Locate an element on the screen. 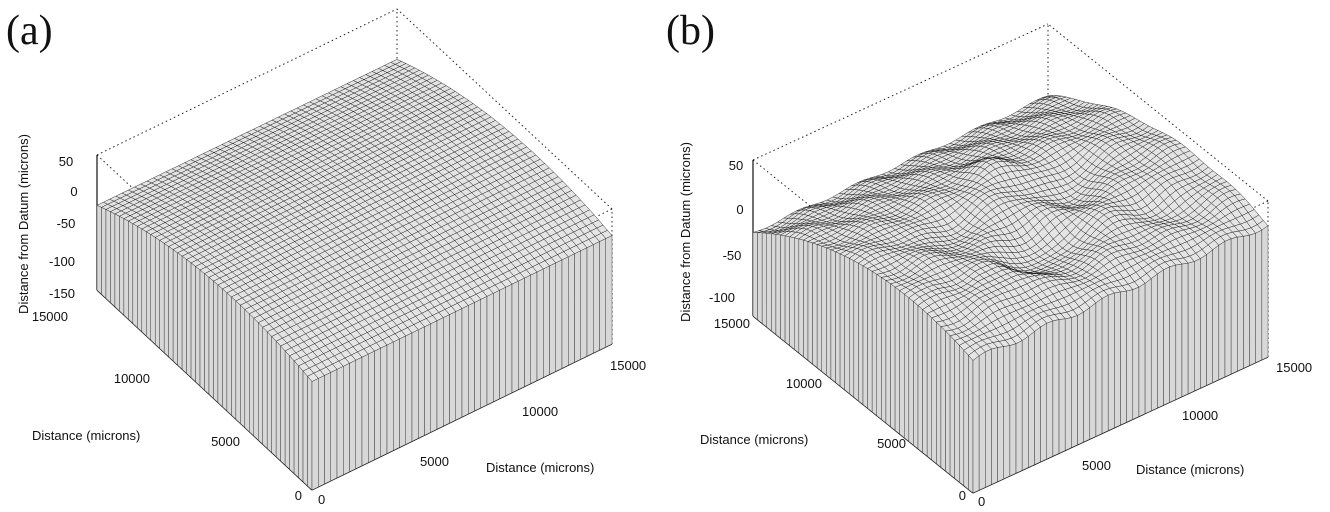 This screenshot has width=1330, height=512. panel-b-y-axis-label: Distance (microns) is located at coordinates (754, 439).